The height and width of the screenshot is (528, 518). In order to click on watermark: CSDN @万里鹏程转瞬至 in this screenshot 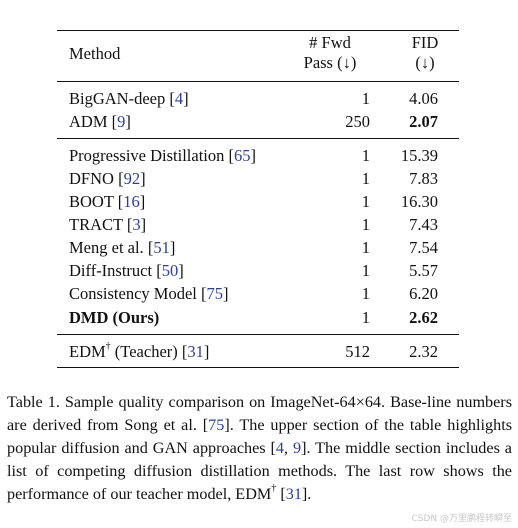, I will do `click(461, 519)`.